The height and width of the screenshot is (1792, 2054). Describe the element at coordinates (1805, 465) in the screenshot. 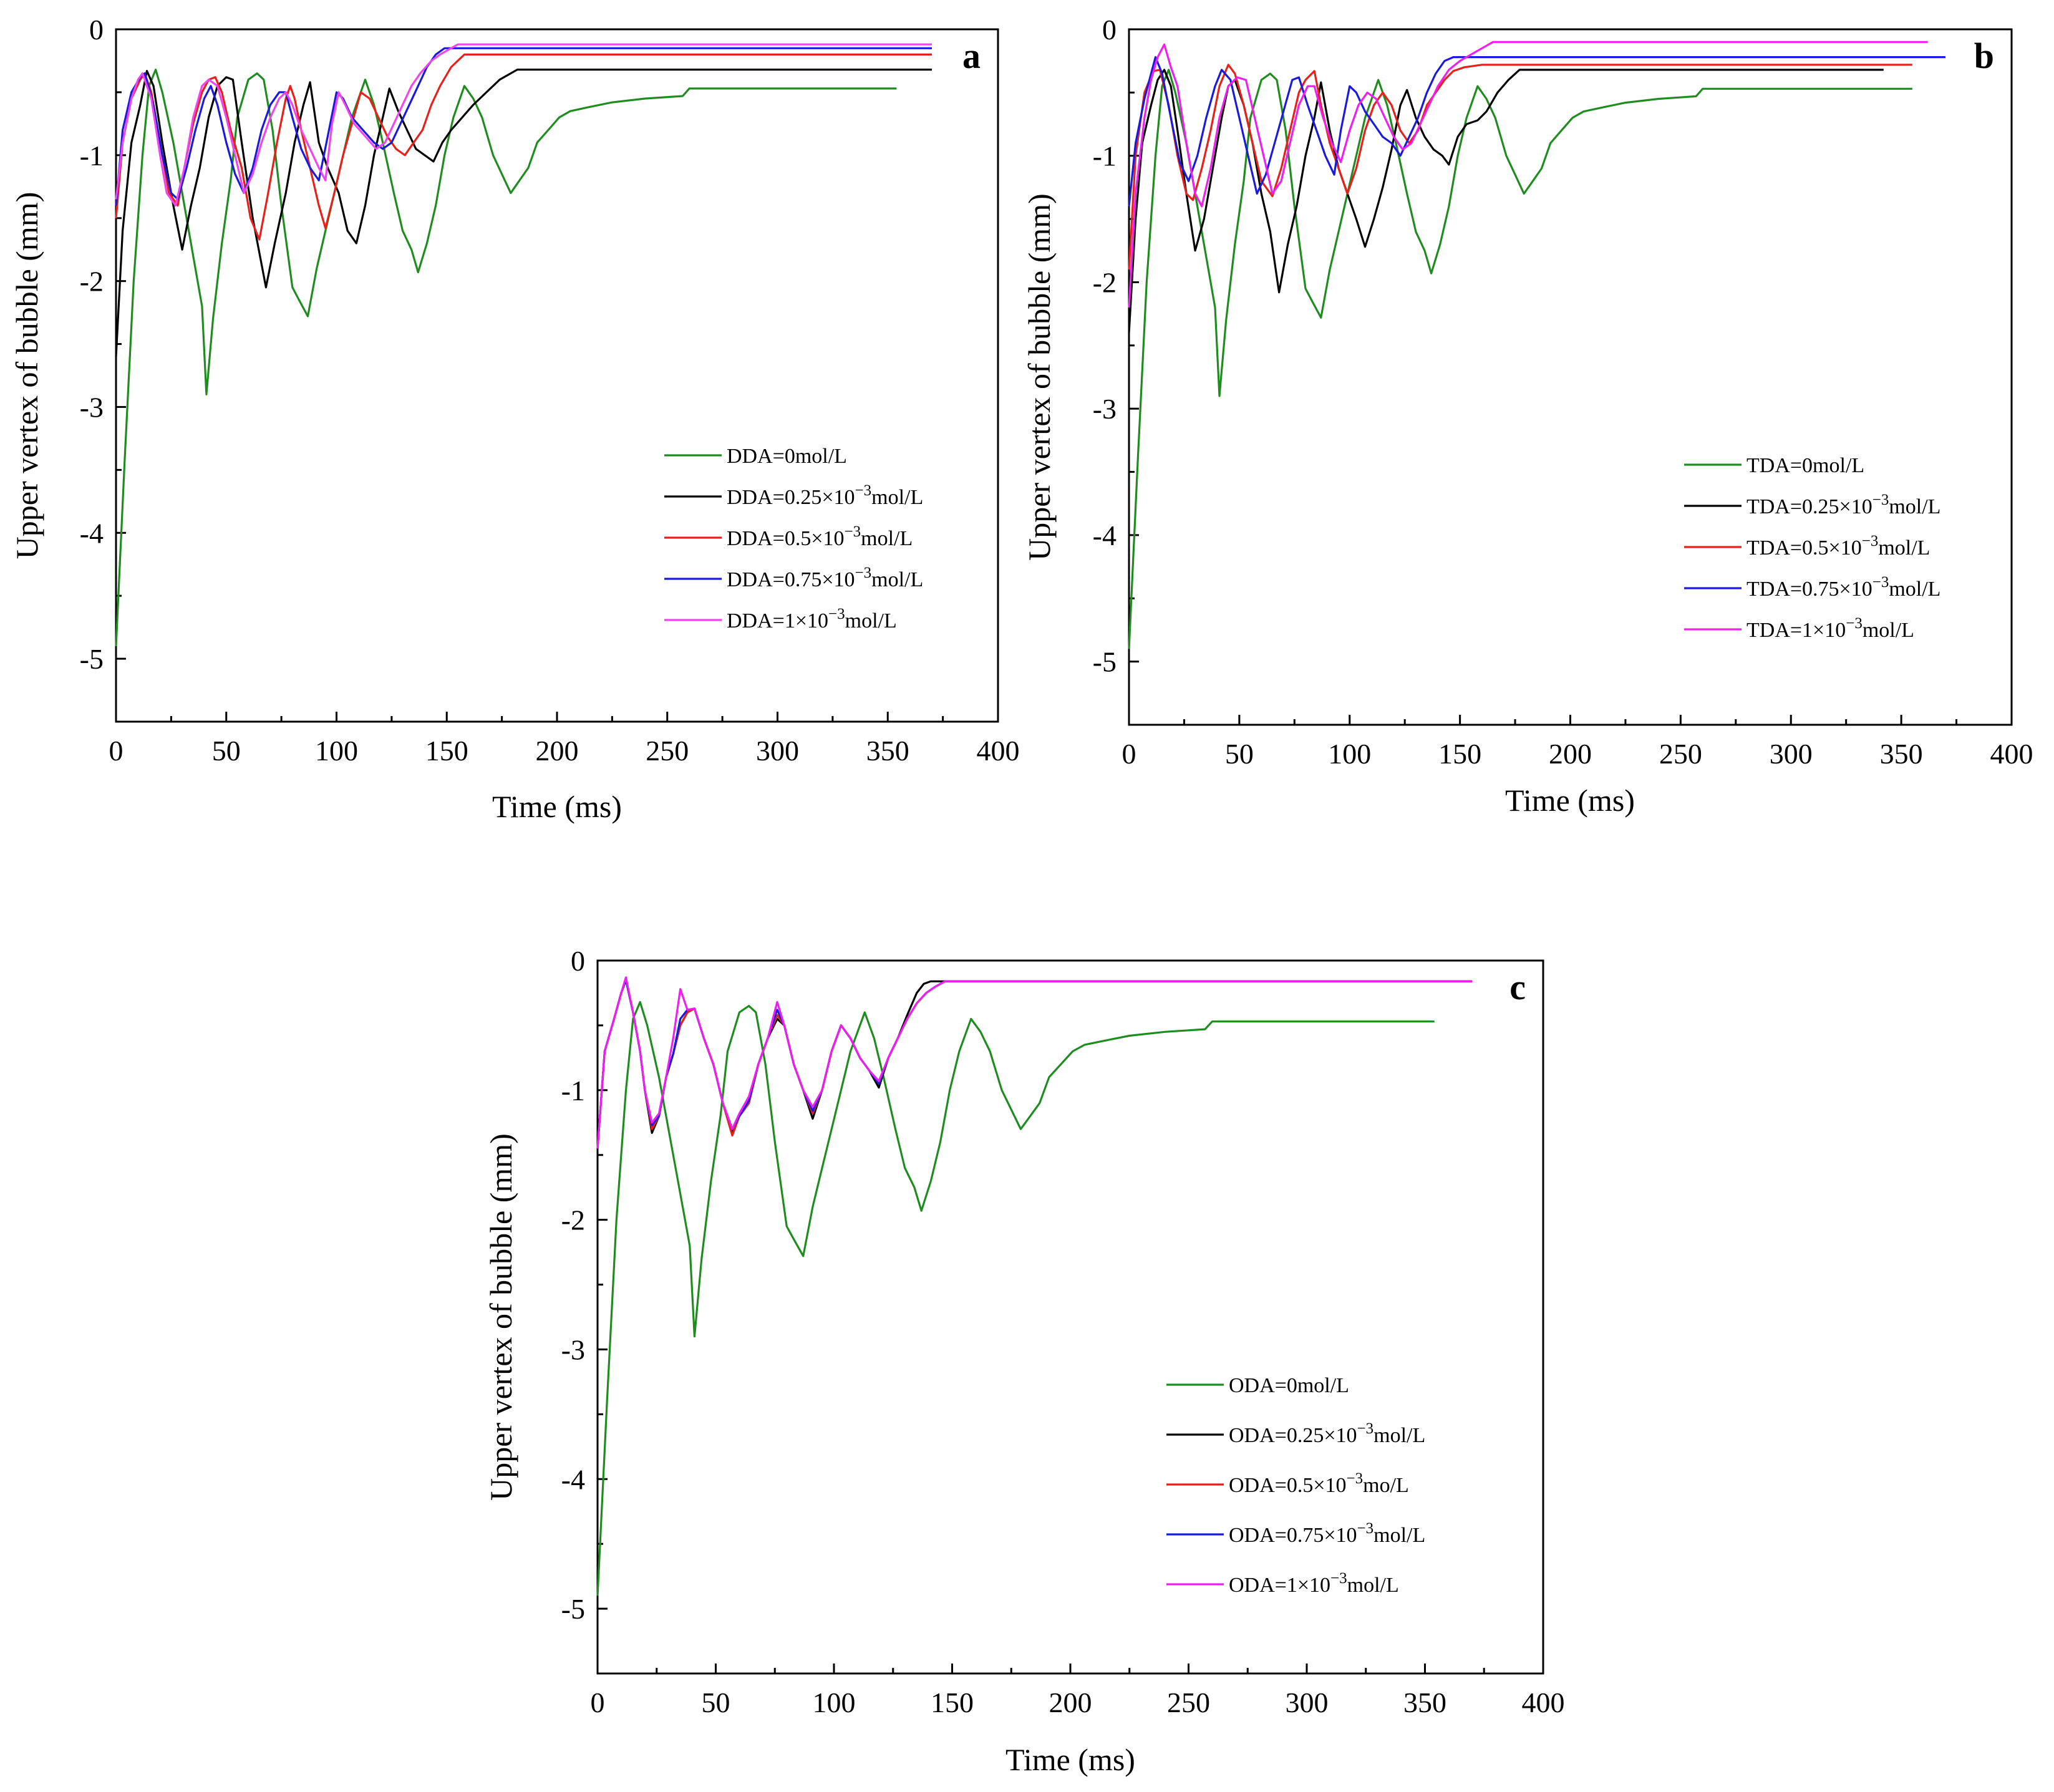

I see `legend-entry: TDA=0mol/L` at that location.